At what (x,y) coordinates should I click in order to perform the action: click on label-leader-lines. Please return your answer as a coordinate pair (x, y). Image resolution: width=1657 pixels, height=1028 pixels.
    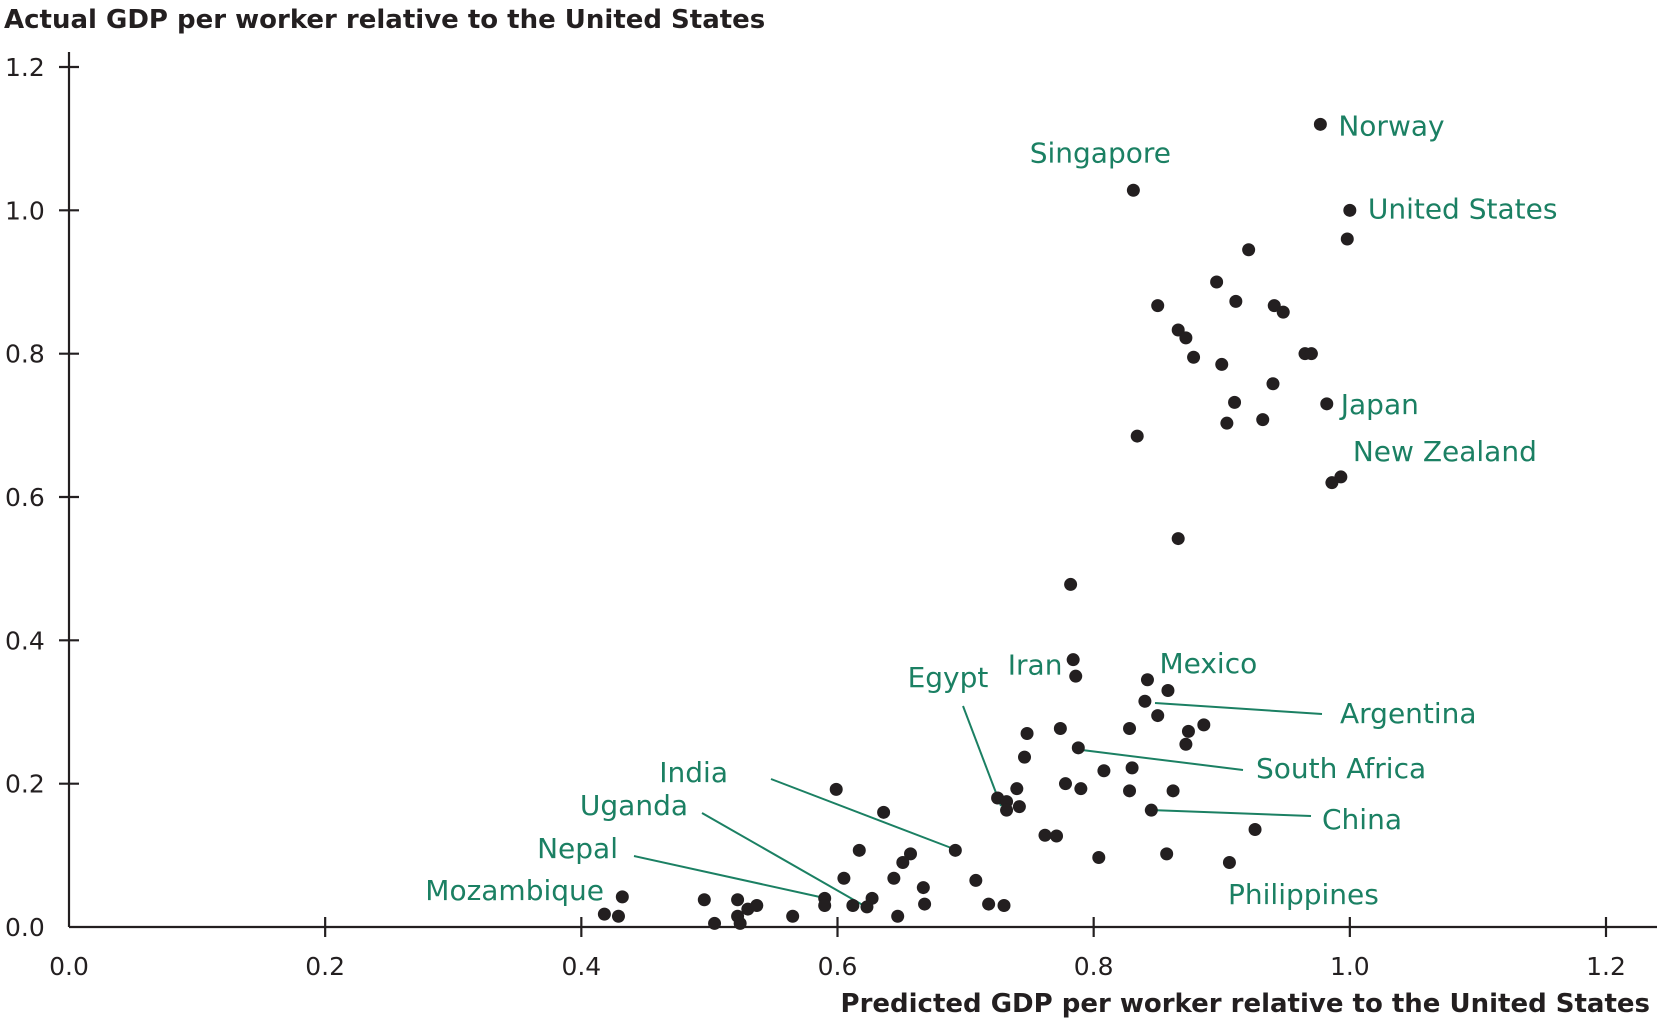
    Looking at the image, I should click on (978, 805).